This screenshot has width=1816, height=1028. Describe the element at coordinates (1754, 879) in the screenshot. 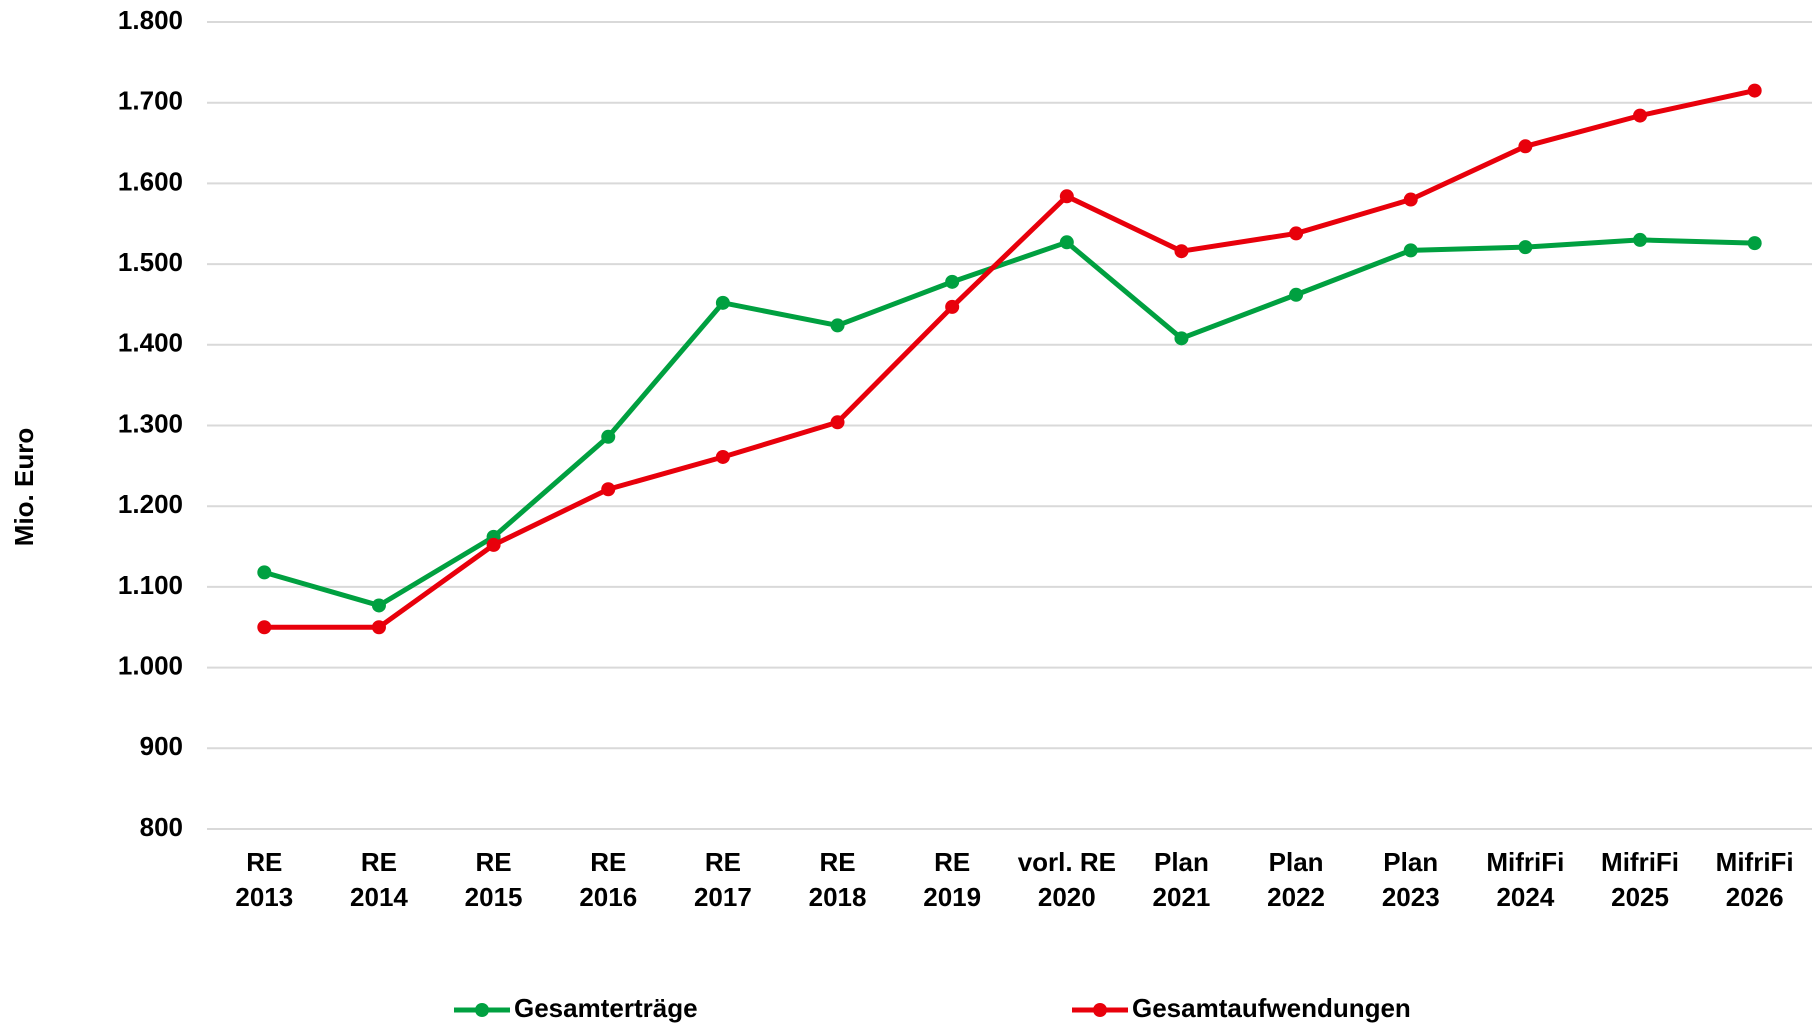

I see `x-tick-label: MifriFi 2026` at that location.